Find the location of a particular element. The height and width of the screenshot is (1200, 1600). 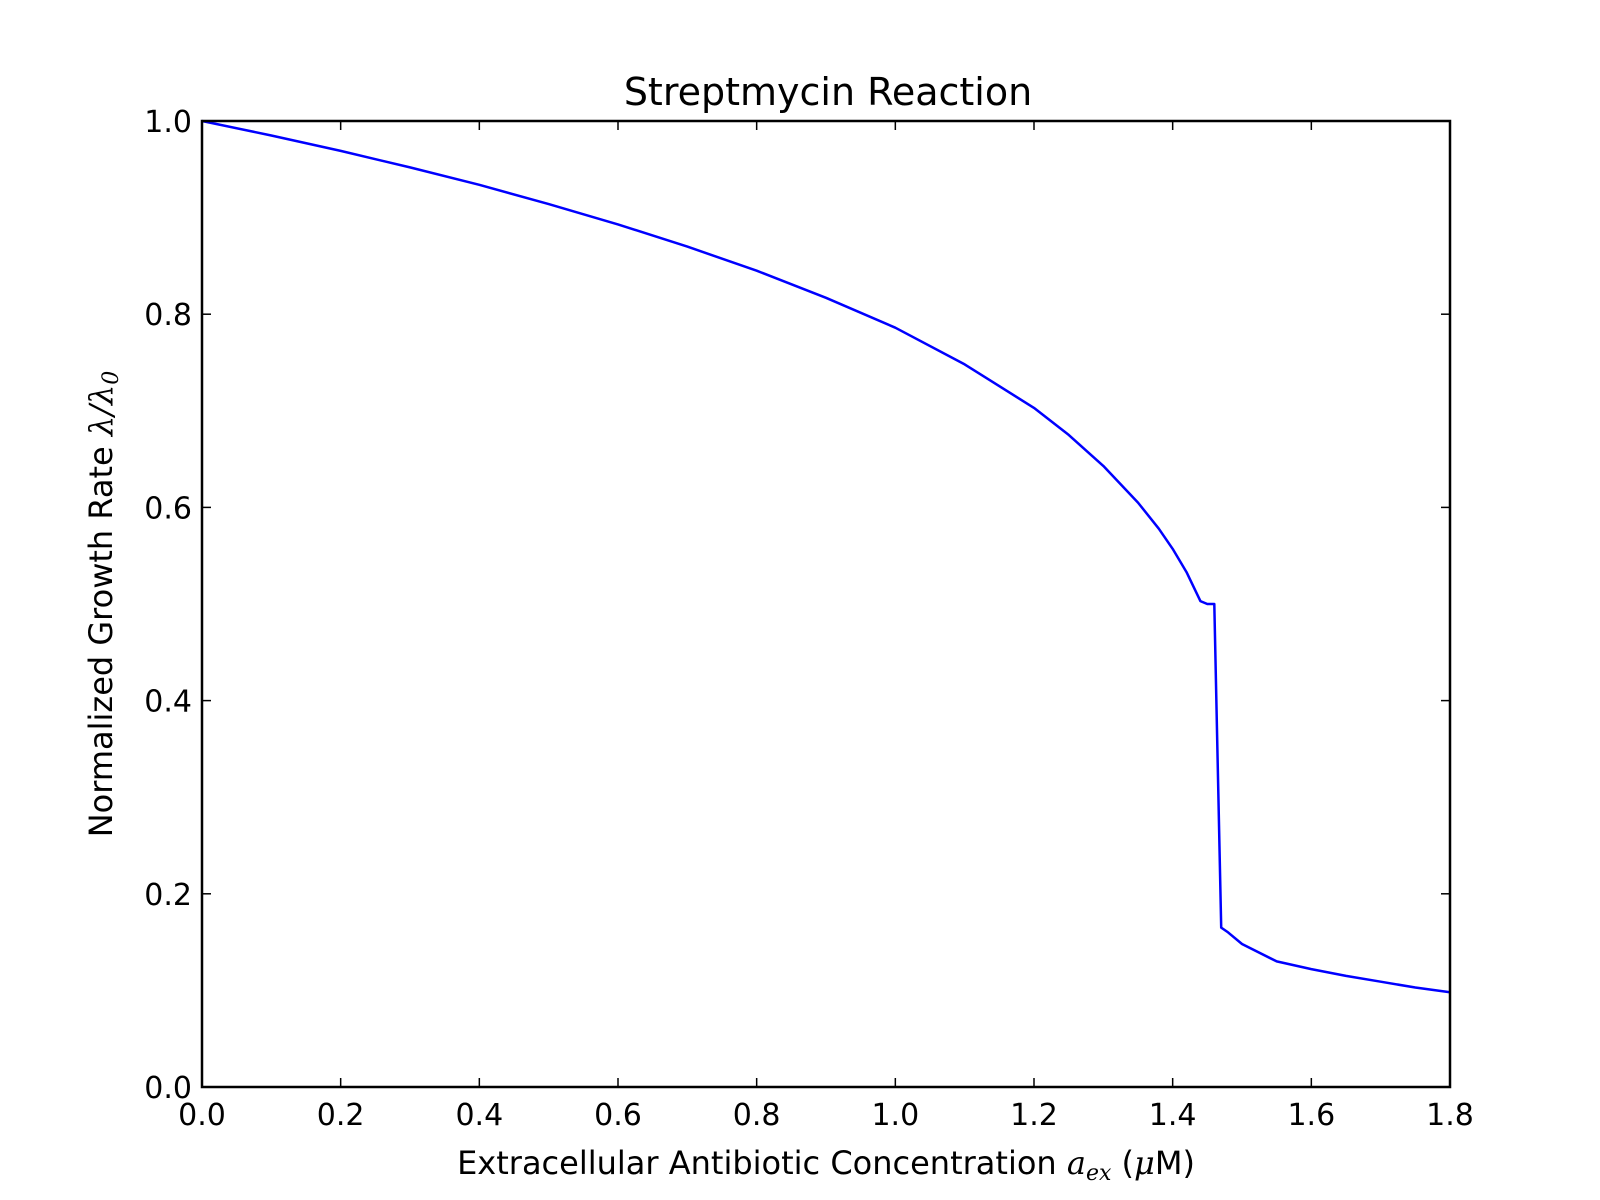

x-axis-label-unit-open: ( is located at coordinates (1122, 1163).